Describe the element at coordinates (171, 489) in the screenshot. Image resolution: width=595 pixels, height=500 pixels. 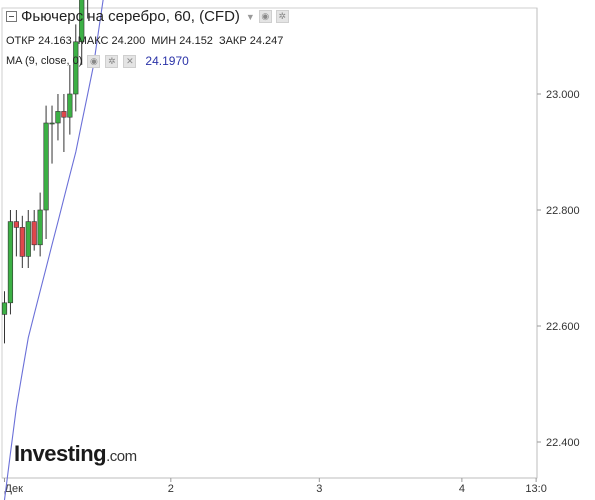
I see `x-tick-label: 2` at that location.